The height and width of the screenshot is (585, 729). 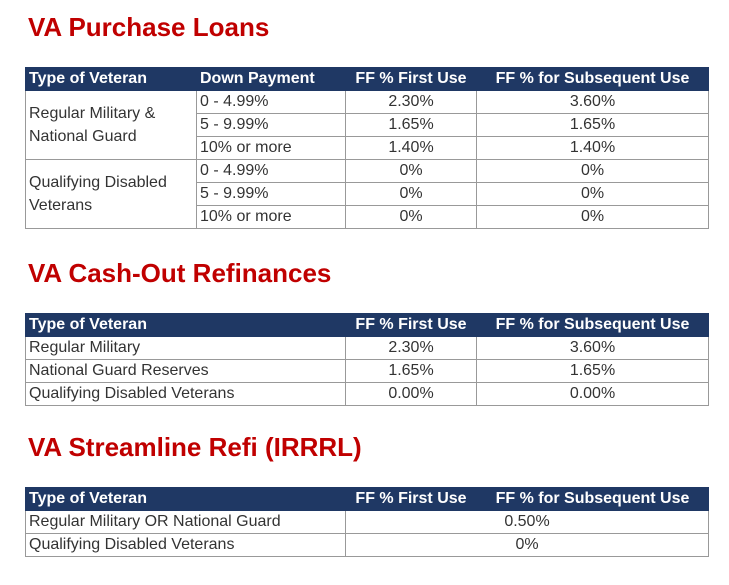 I want to click on veteran-type-cell: Regular Military, so click(x=185, y=348).